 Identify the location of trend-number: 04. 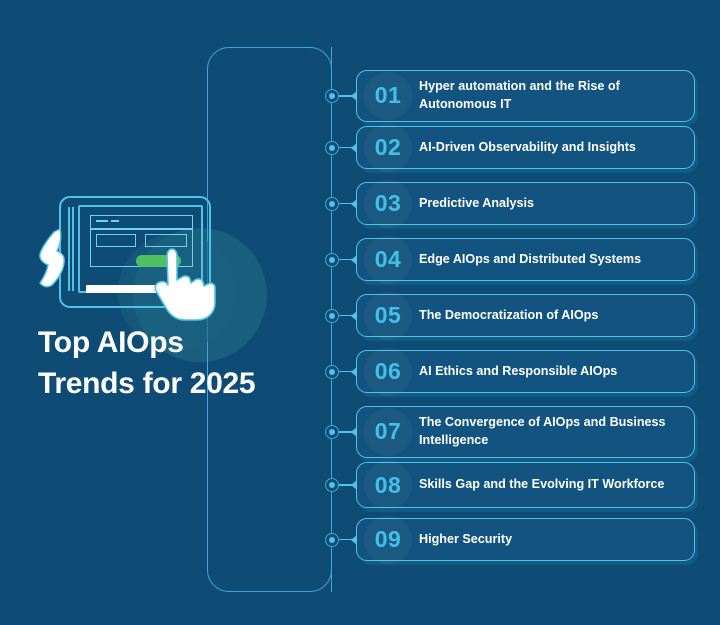
(388, 259).